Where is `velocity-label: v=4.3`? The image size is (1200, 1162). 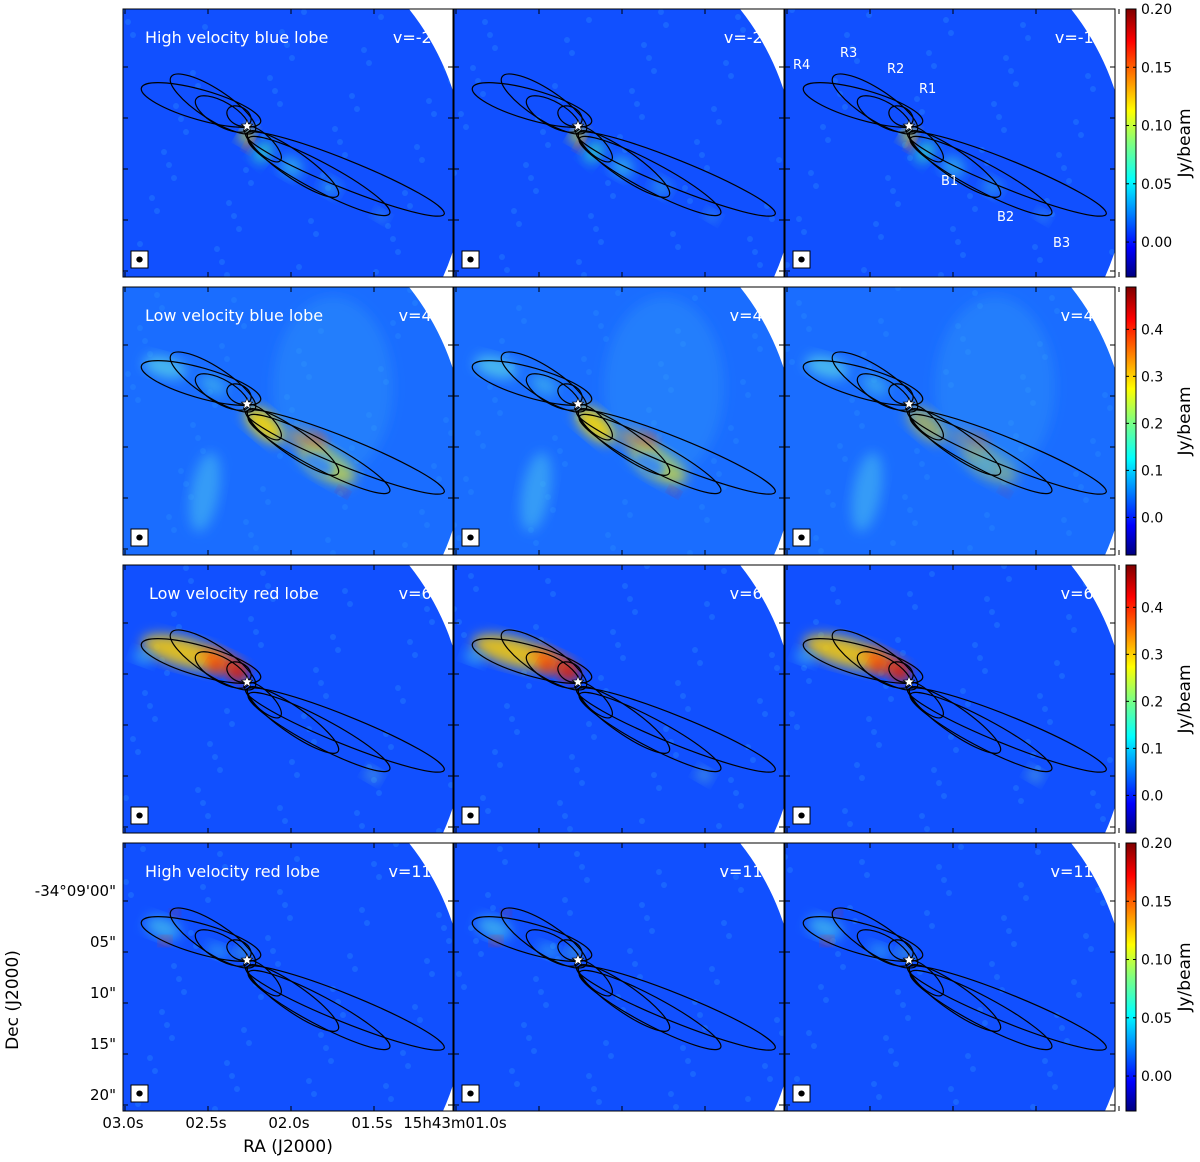 velocity-label: v=4.3 is located at coordinates (1085, 315).